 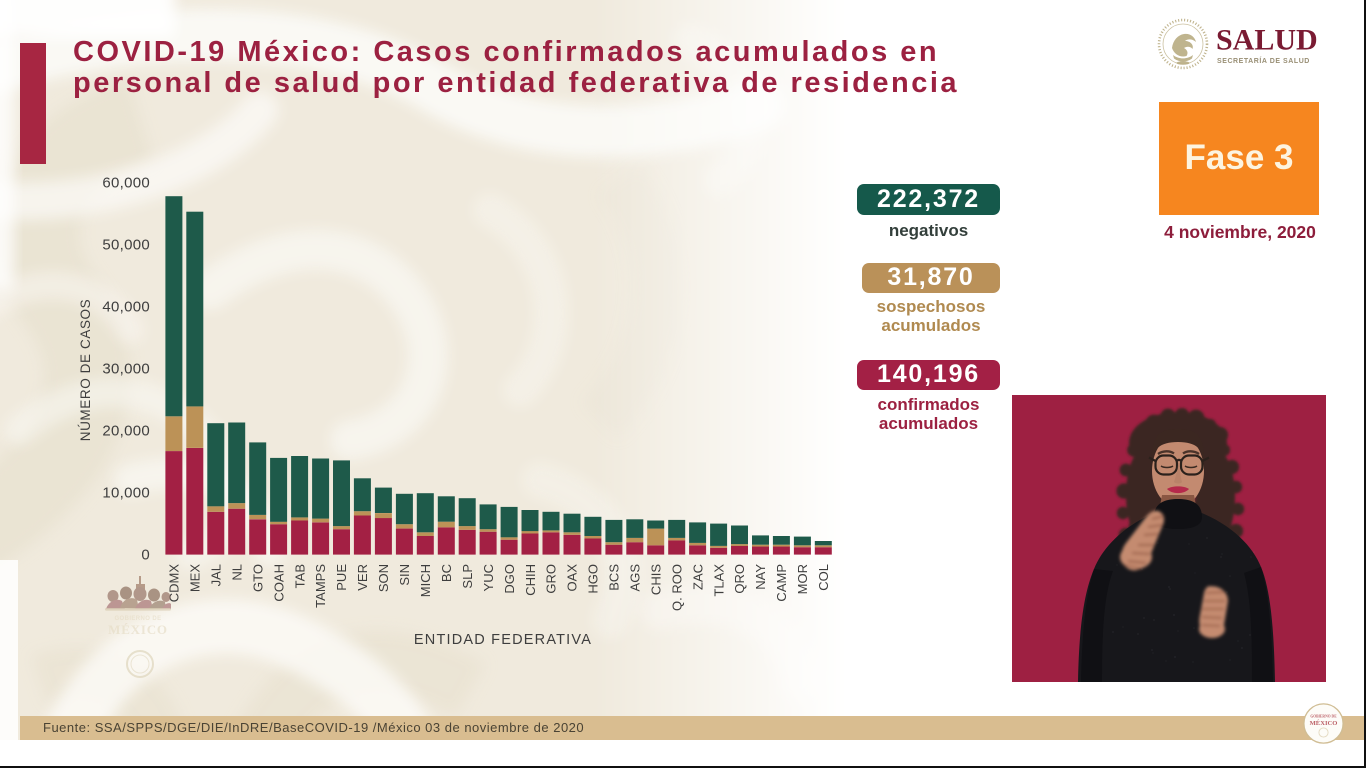 What do you see at coordinates (509, 579) in the screenshot?
I see `svg-text: DGO` at bounding box center [509, 579].